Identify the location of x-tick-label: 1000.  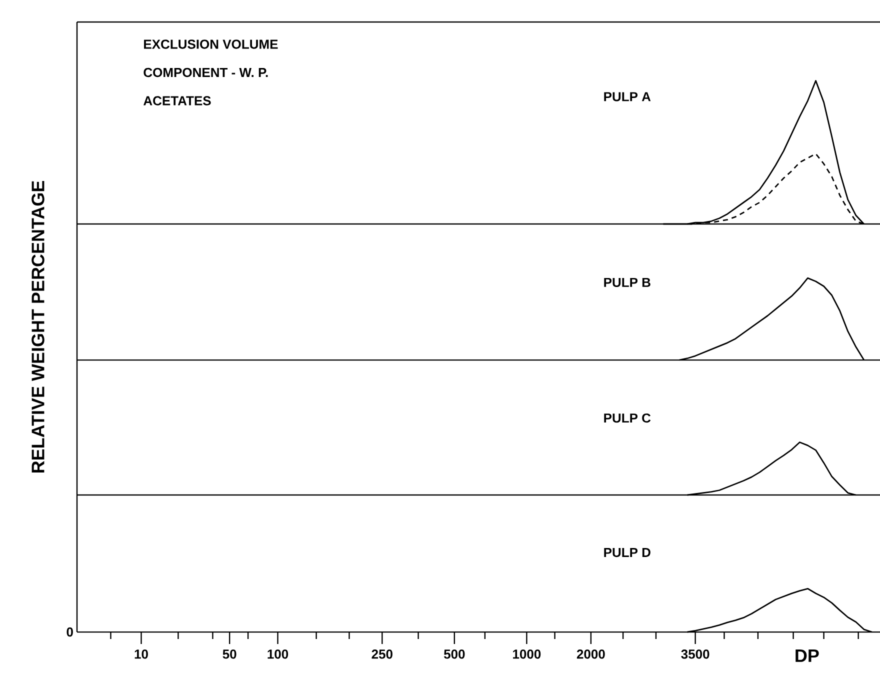
(527, 654).